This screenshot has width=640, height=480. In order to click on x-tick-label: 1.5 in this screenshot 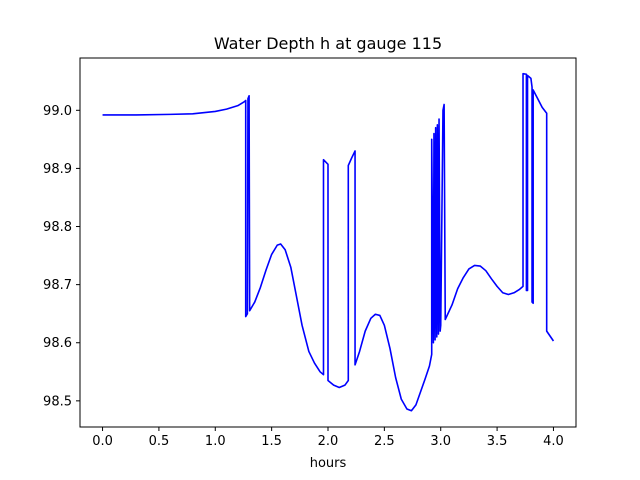, I will do `click(271, 441)`.